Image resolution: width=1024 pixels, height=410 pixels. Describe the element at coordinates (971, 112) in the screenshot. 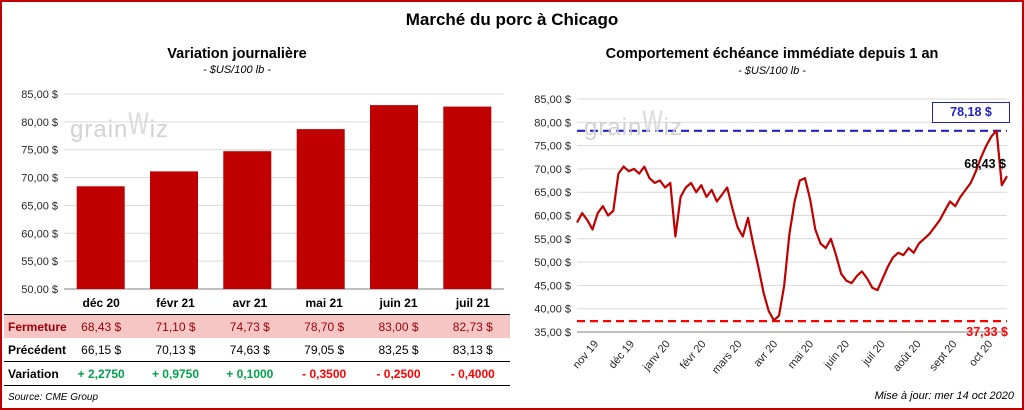

I see `high-reference-label: 78,18 $` at that location.